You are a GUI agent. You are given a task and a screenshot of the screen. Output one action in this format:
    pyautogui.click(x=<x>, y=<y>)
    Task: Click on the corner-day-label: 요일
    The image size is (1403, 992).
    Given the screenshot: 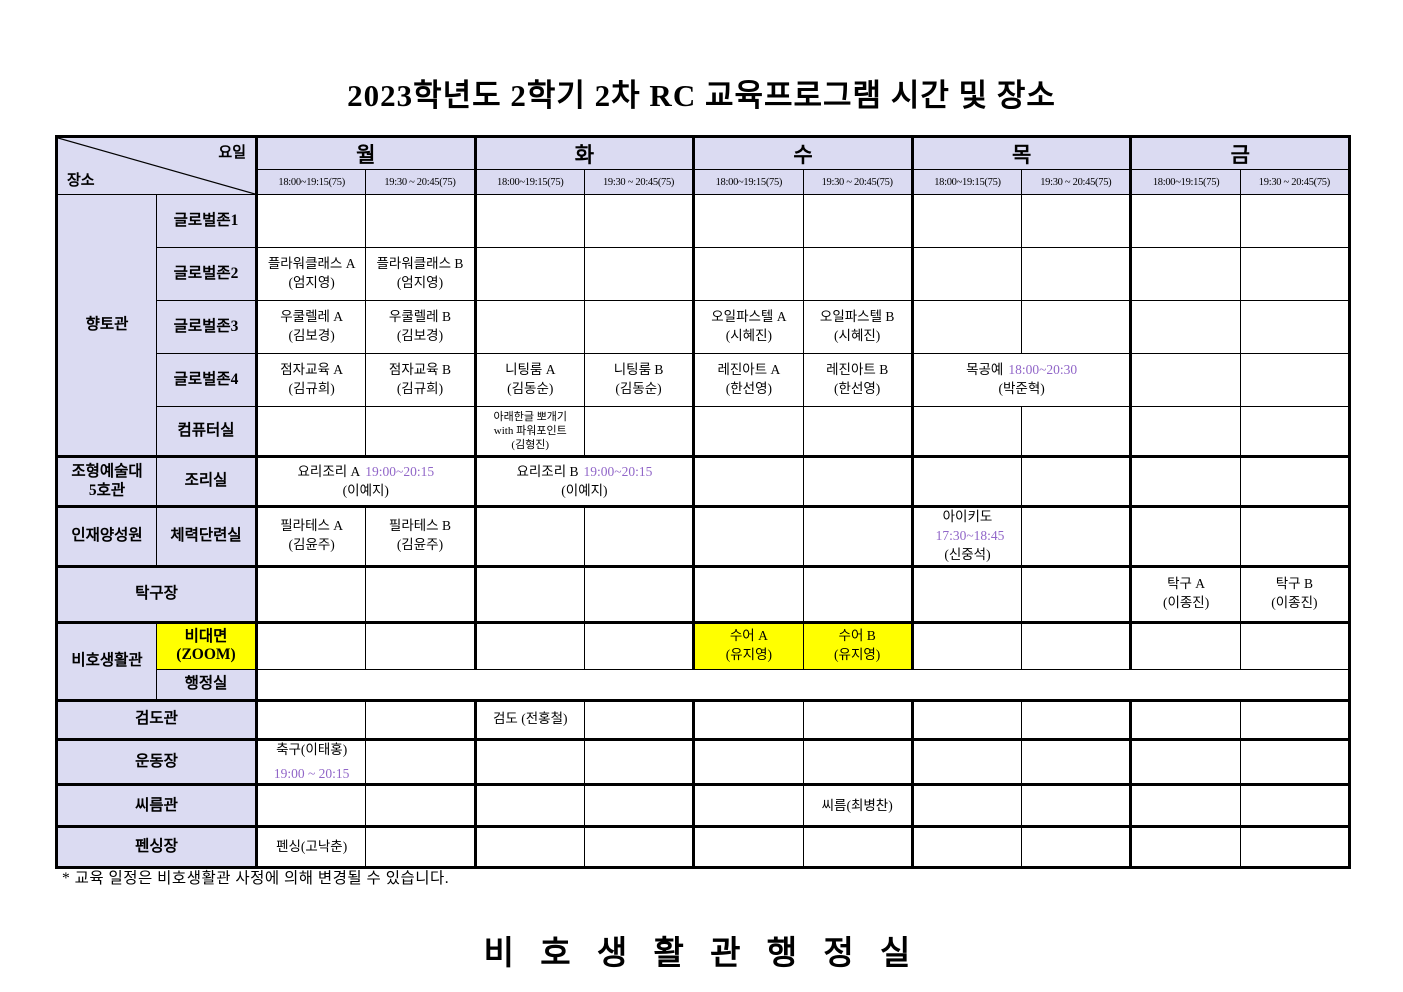 What is the action you would take?
    pyautogui.click(x=232, y=153)
    